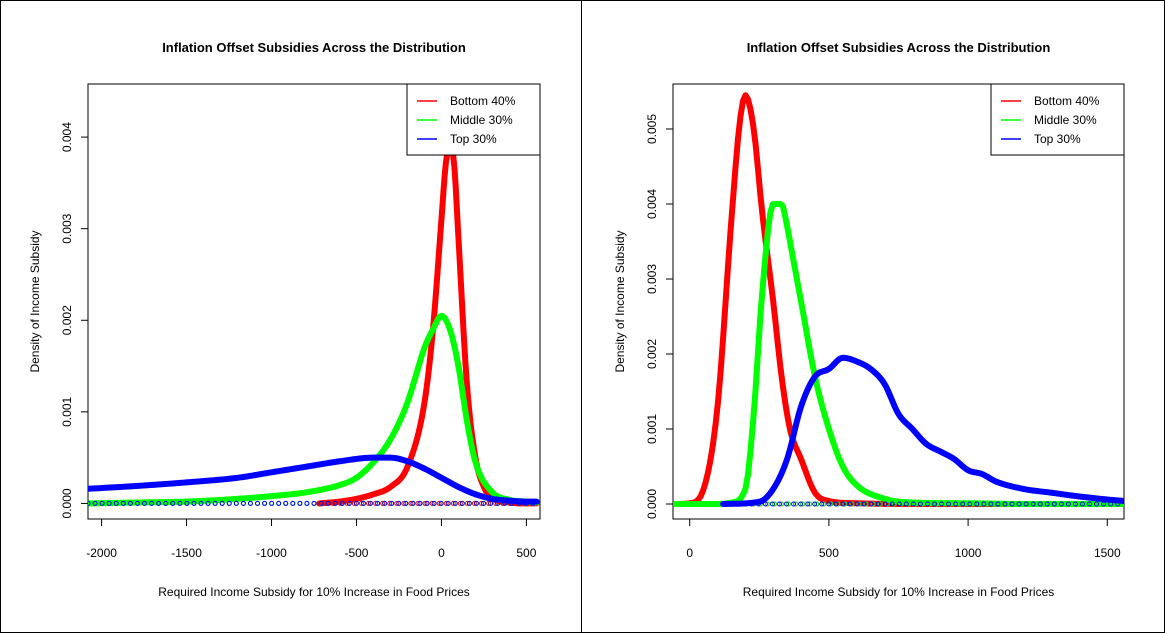  I want to click on x-tick-label: -500, so click(356, 553).